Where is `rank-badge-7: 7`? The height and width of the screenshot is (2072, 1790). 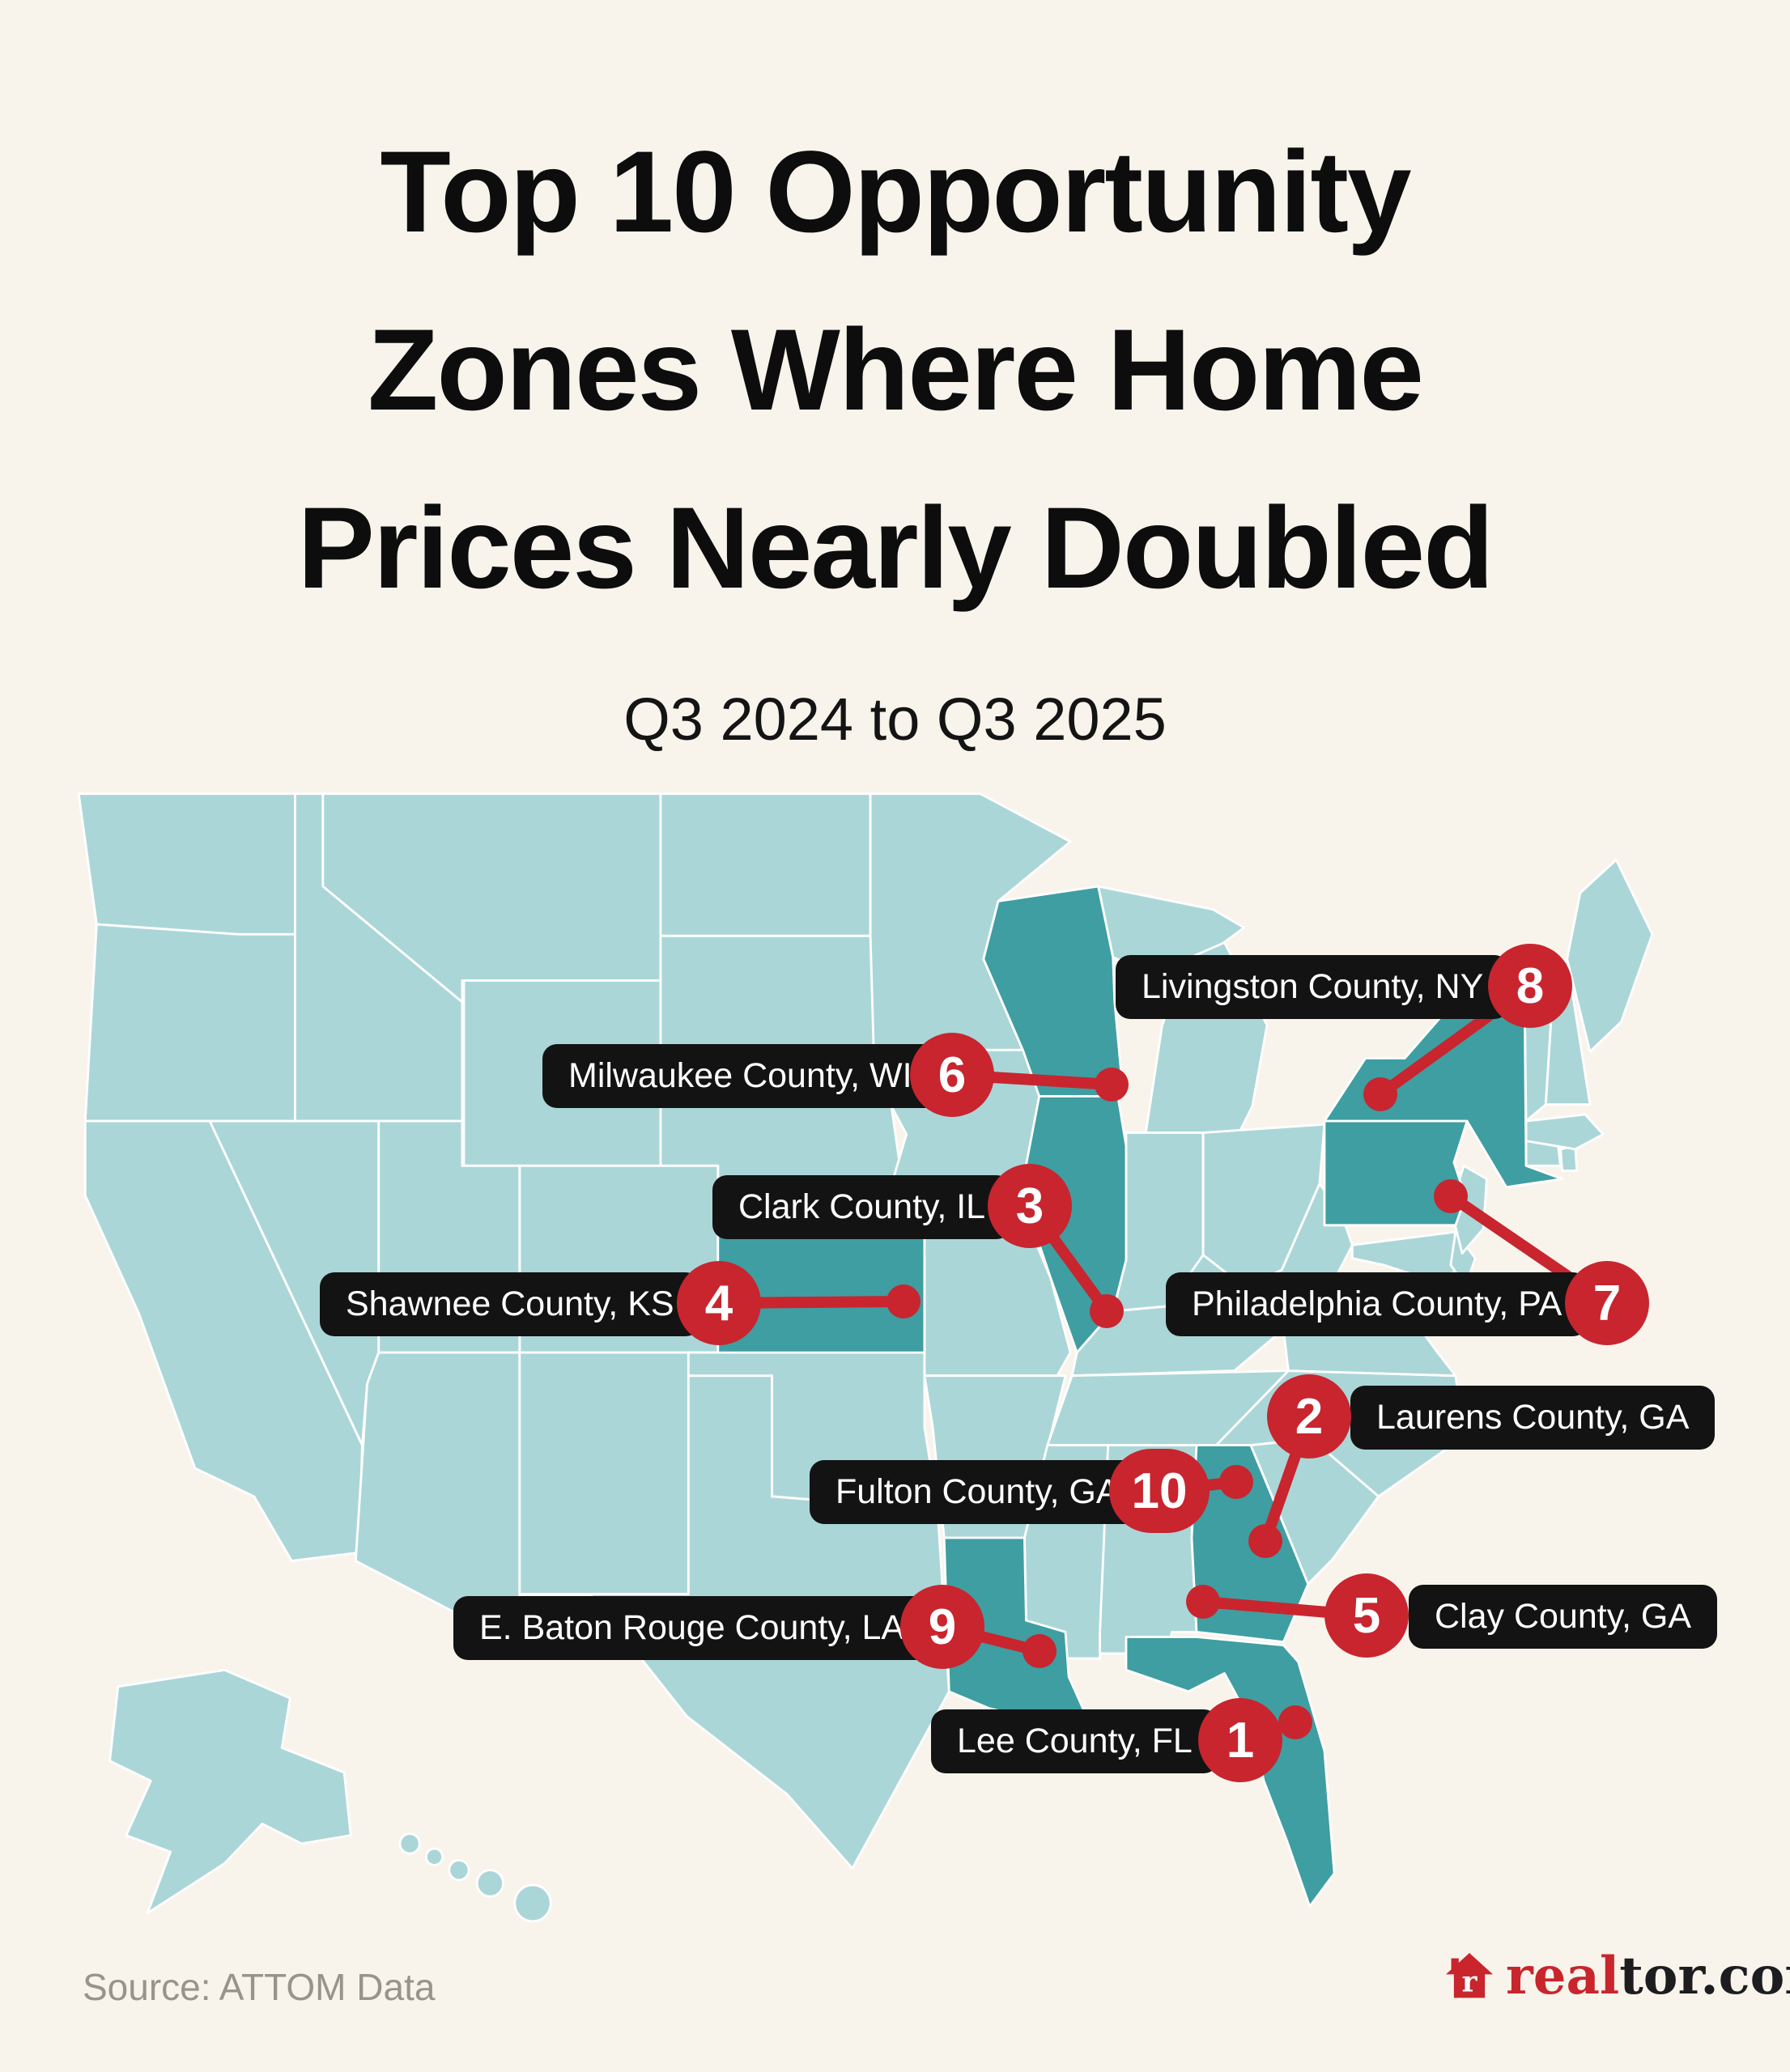
rank-badge-7: 7 is located at coordinates (1607, 1303).